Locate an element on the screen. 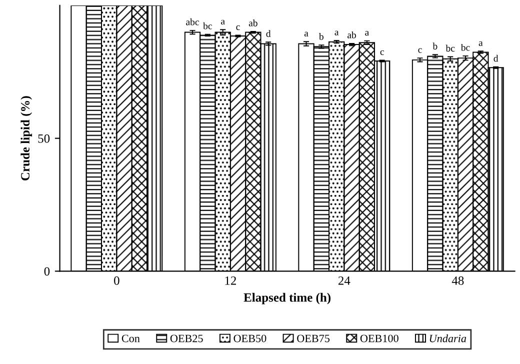  legend-label: Undaria is located at coordinates (448, 338).